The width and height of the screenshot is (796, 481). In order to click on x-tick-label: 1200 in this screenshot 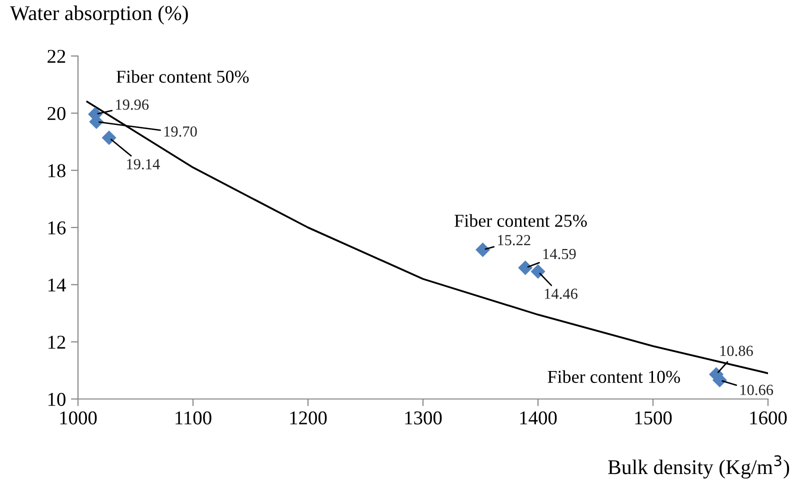, I will do `click(308, 417)`.